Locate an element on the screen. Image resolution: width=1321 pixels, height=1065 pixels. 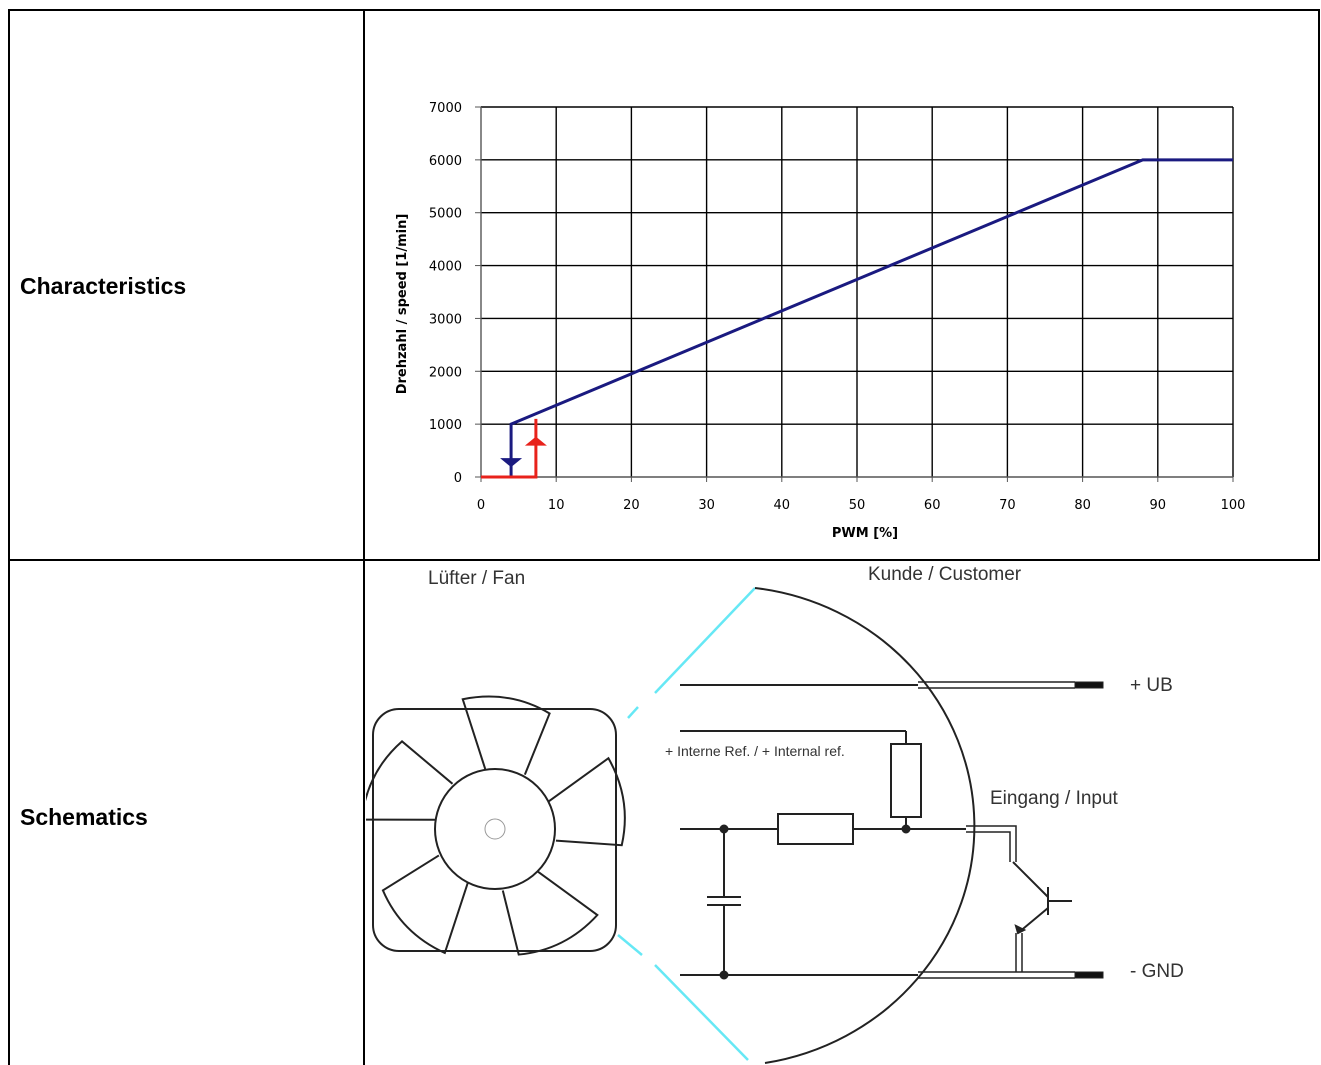
y-tick-label: 1000 is located at coordinates (445, 425).